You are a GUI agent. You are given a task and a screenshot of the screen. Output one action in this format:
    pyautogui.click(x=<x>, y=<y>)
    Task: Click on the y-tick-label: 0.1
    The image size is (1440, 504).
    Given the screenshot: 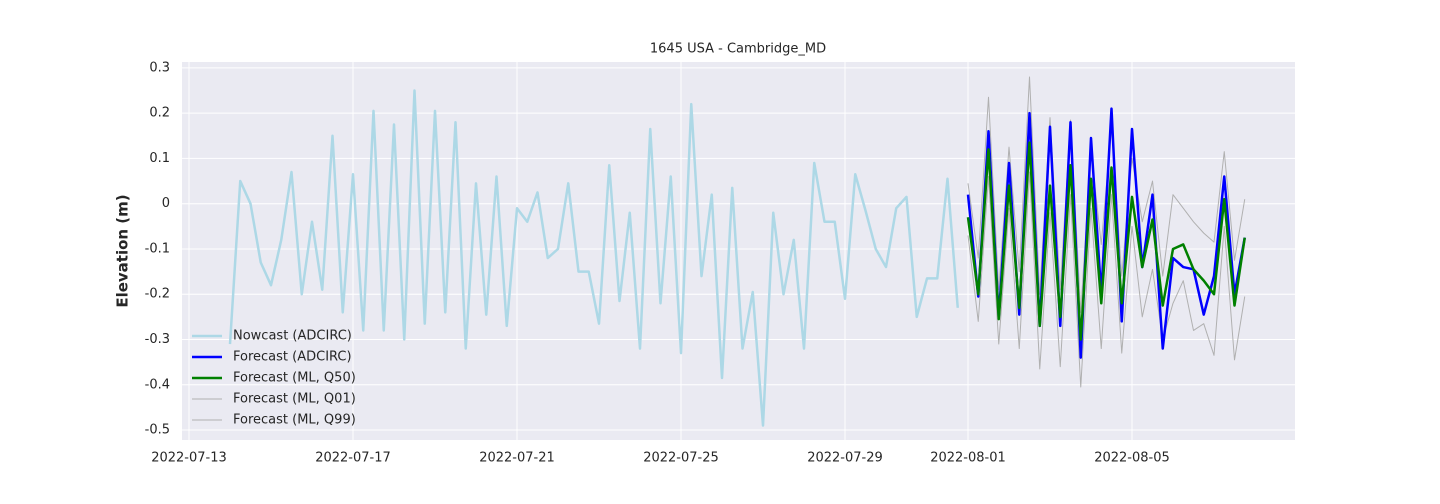 What is the action you would take?
    pyautogui.click(x=159, y=158)
    